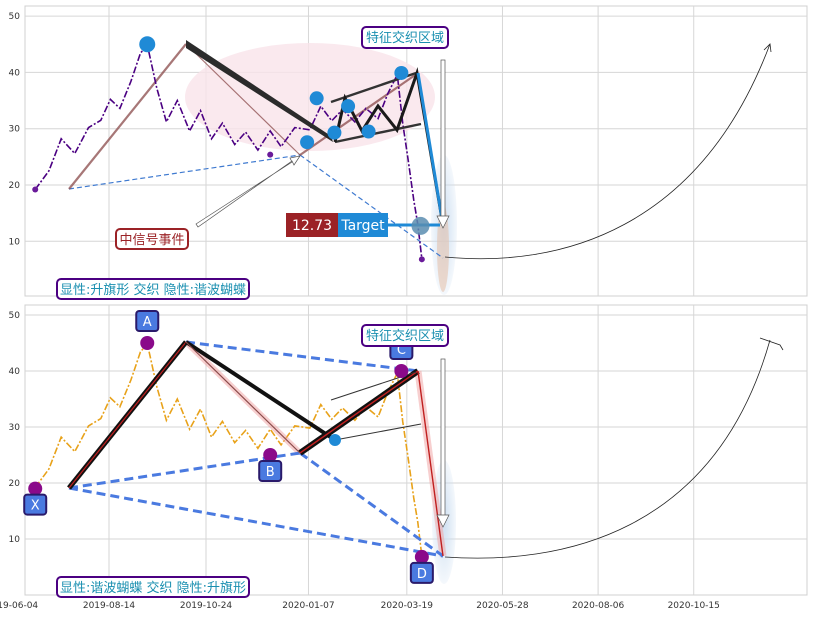 This screenshot has height=617, width=813. I want to click on top-zone-label: 特征交织区域, so click(405, 38).